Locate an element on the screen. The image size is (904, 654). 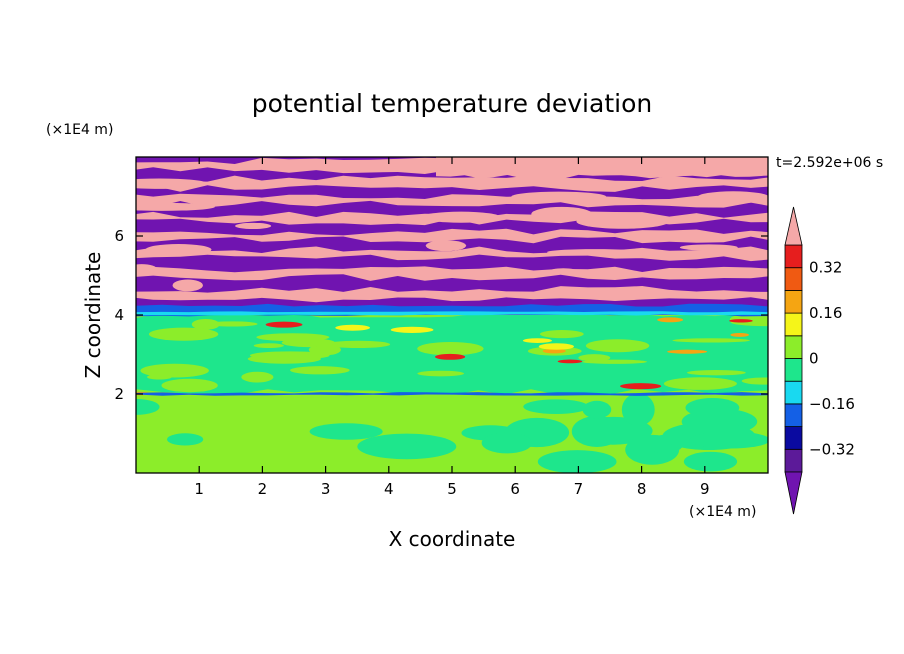
x-tick-label: 6 is located at coordinates (515, 489).